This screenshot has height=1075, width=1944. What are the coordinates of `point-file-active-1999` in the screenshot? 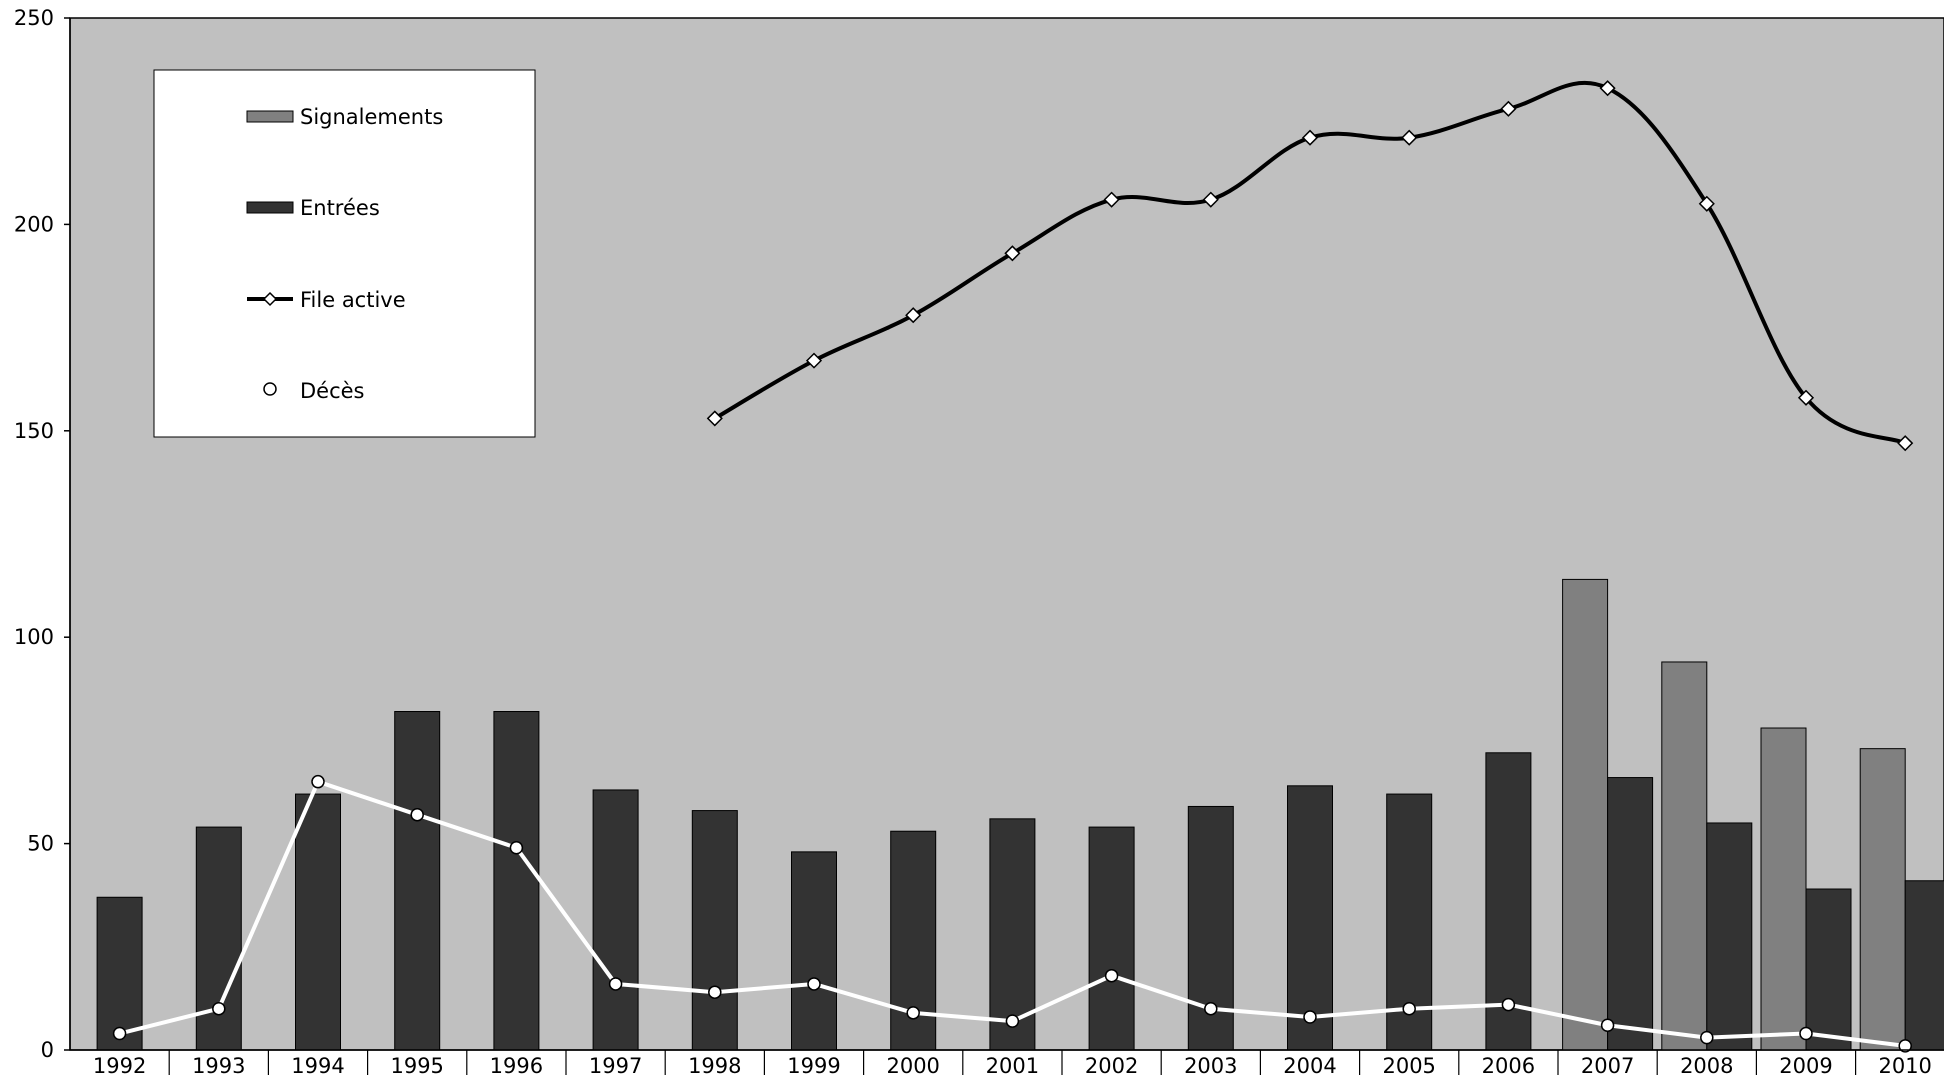 It's located at (814, 360).